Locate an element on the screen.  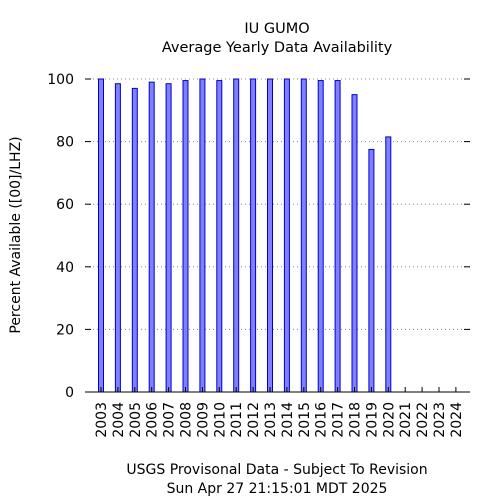
x-tick-label: 2011 is located at coordinates (237, 420).